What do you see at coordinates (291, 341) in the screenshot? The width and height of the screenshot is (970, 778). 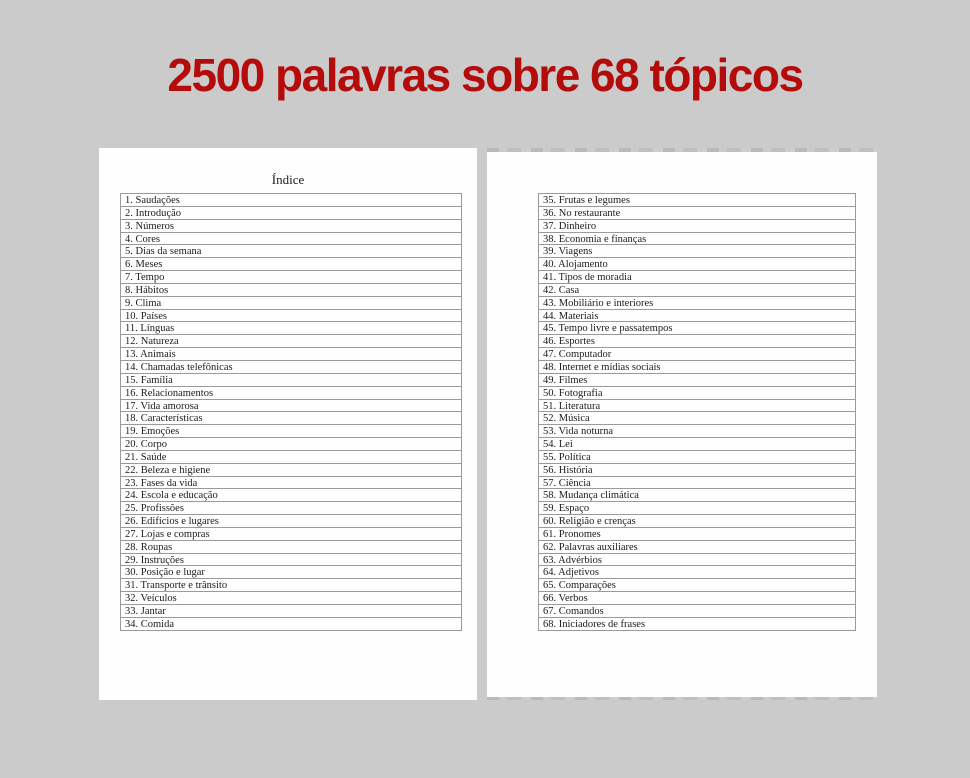 I see `table-row: 12. Natureza` at bounding box center [291, 341].